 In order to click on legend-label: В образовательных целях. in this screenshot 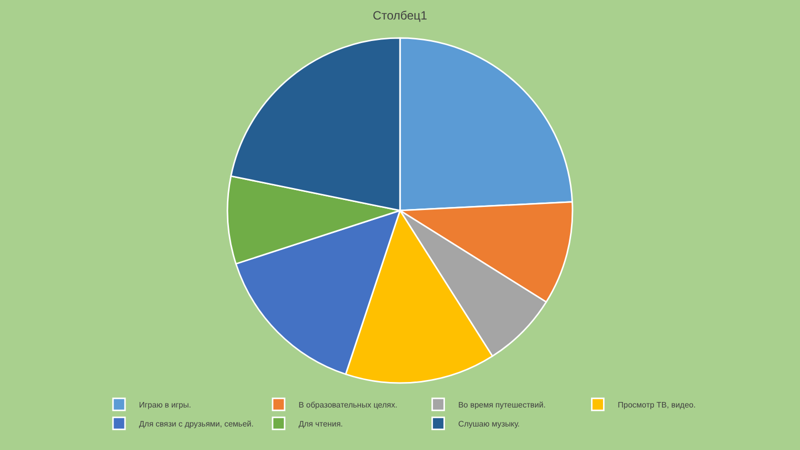, I will do `click(348, 405)`.